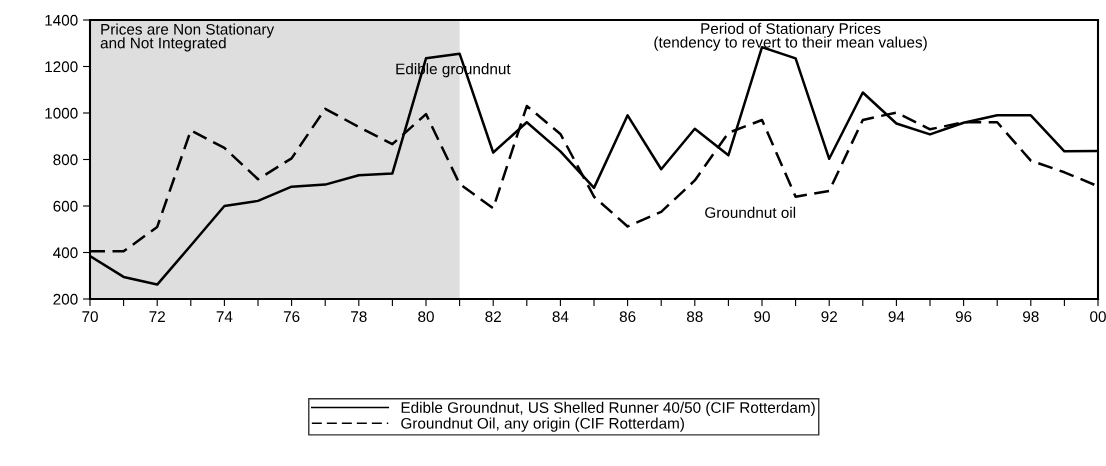 This screenshot has height=466, width=1106. What do you see at coordinates (896, 317) in the screenshot?
I see `x-tick-label: 94` at bounding box center [896, 317].